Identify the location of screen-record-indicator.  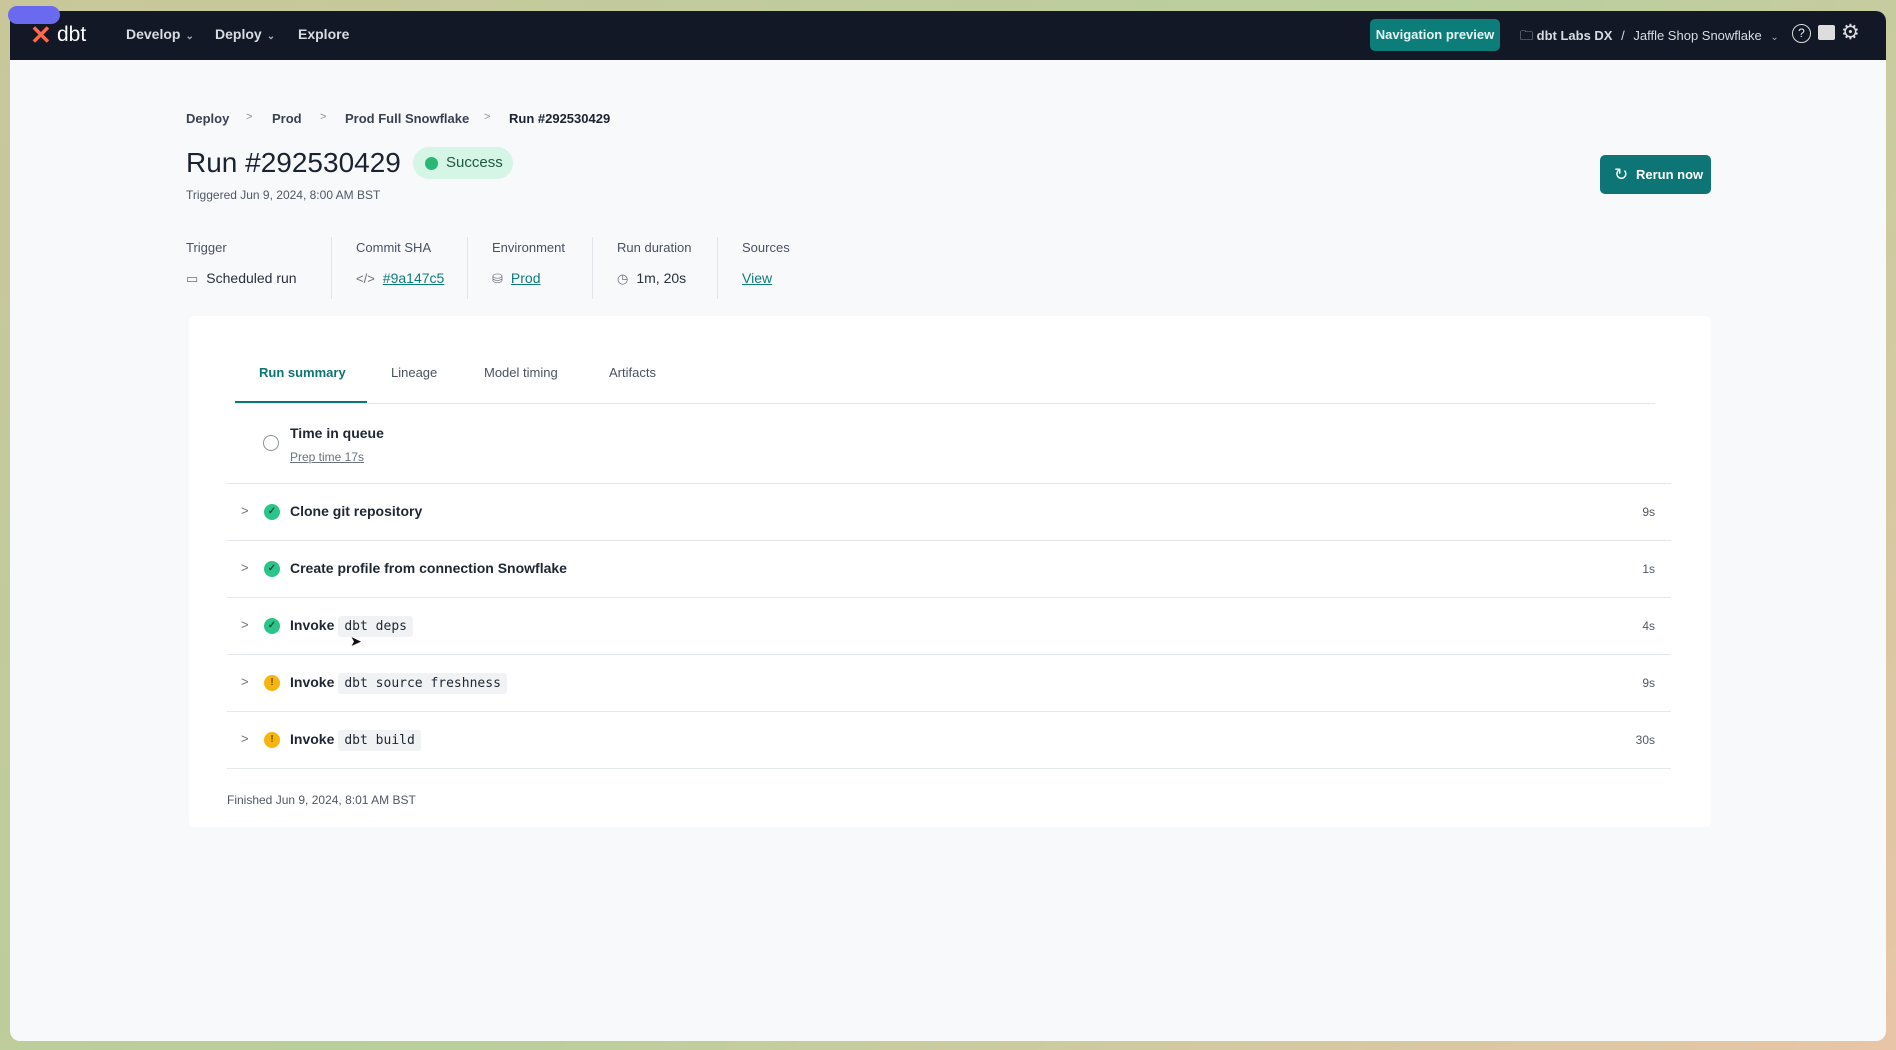
(34, 15).